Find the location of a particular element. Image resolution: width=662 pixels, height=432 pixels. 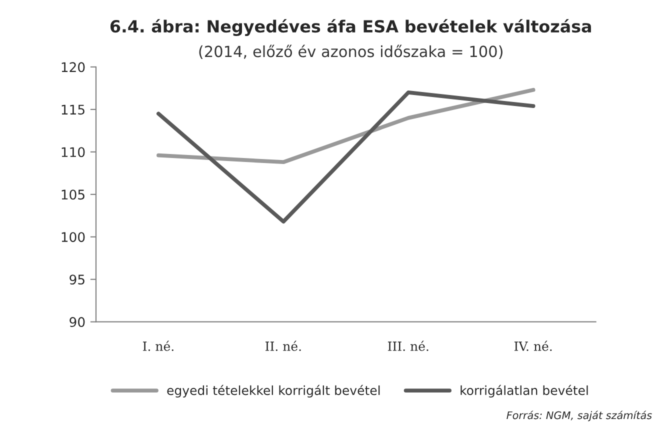

legend-label: korrigálatlan bevétel is located at coordinates (524, 391).